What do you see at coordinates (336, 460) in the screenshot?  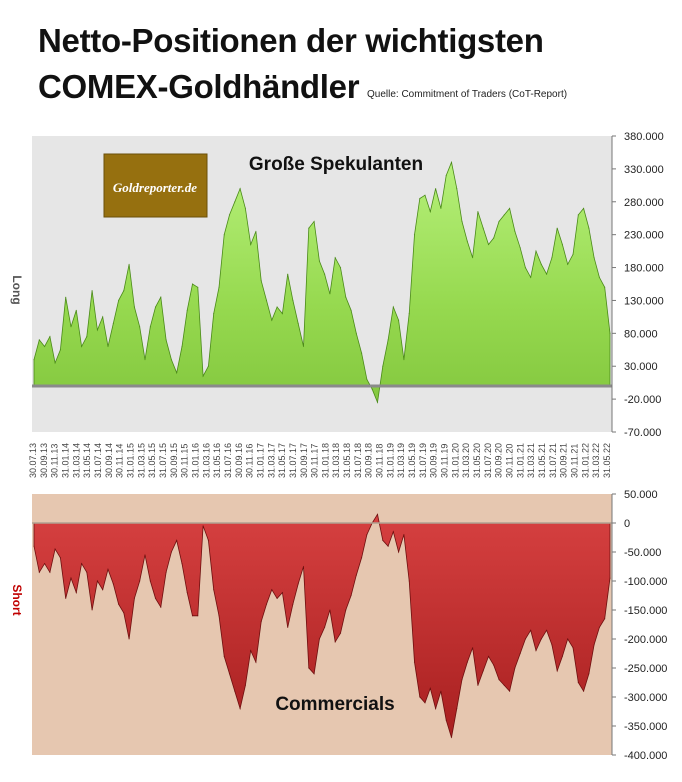 I see `x-tick-label: 31.03.18` at bounding box center [336, 460].